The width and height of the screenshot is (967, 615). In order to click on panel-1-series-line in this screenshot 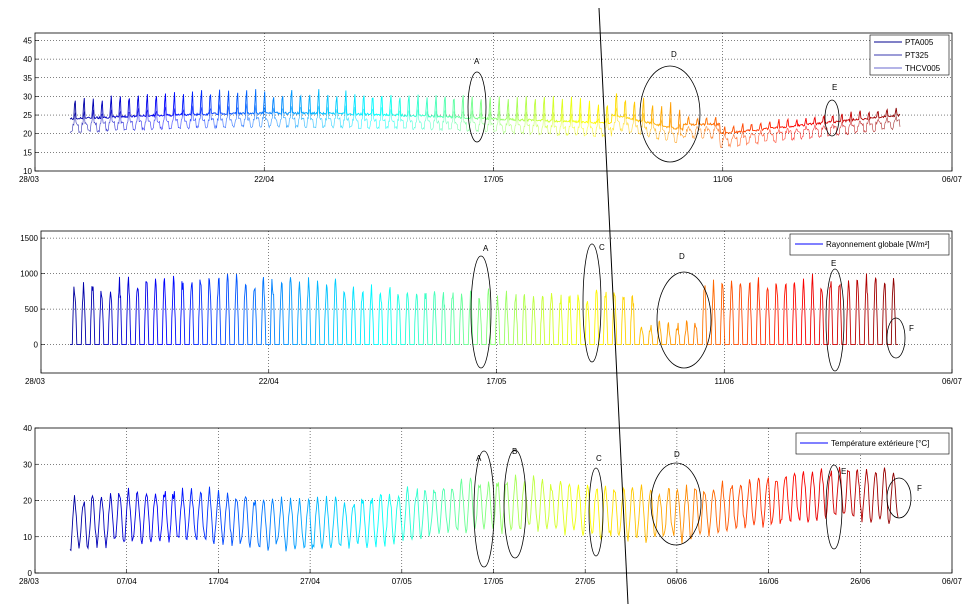, I will do `click(485, 112)`.